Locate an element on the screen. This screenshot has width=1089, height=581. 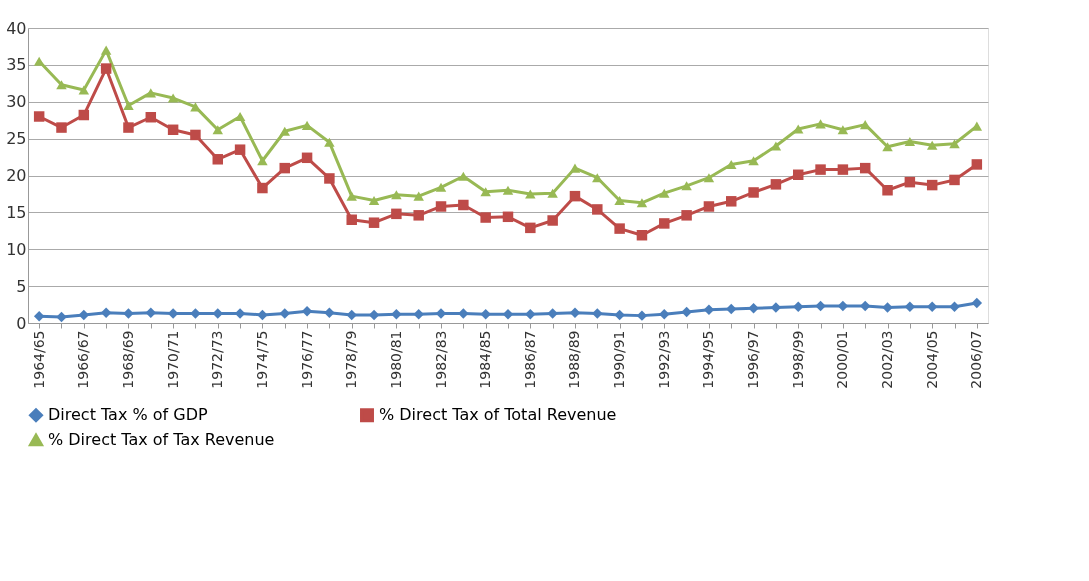
x-tick-label: 1966/67 is located at coordinates (83, 359).